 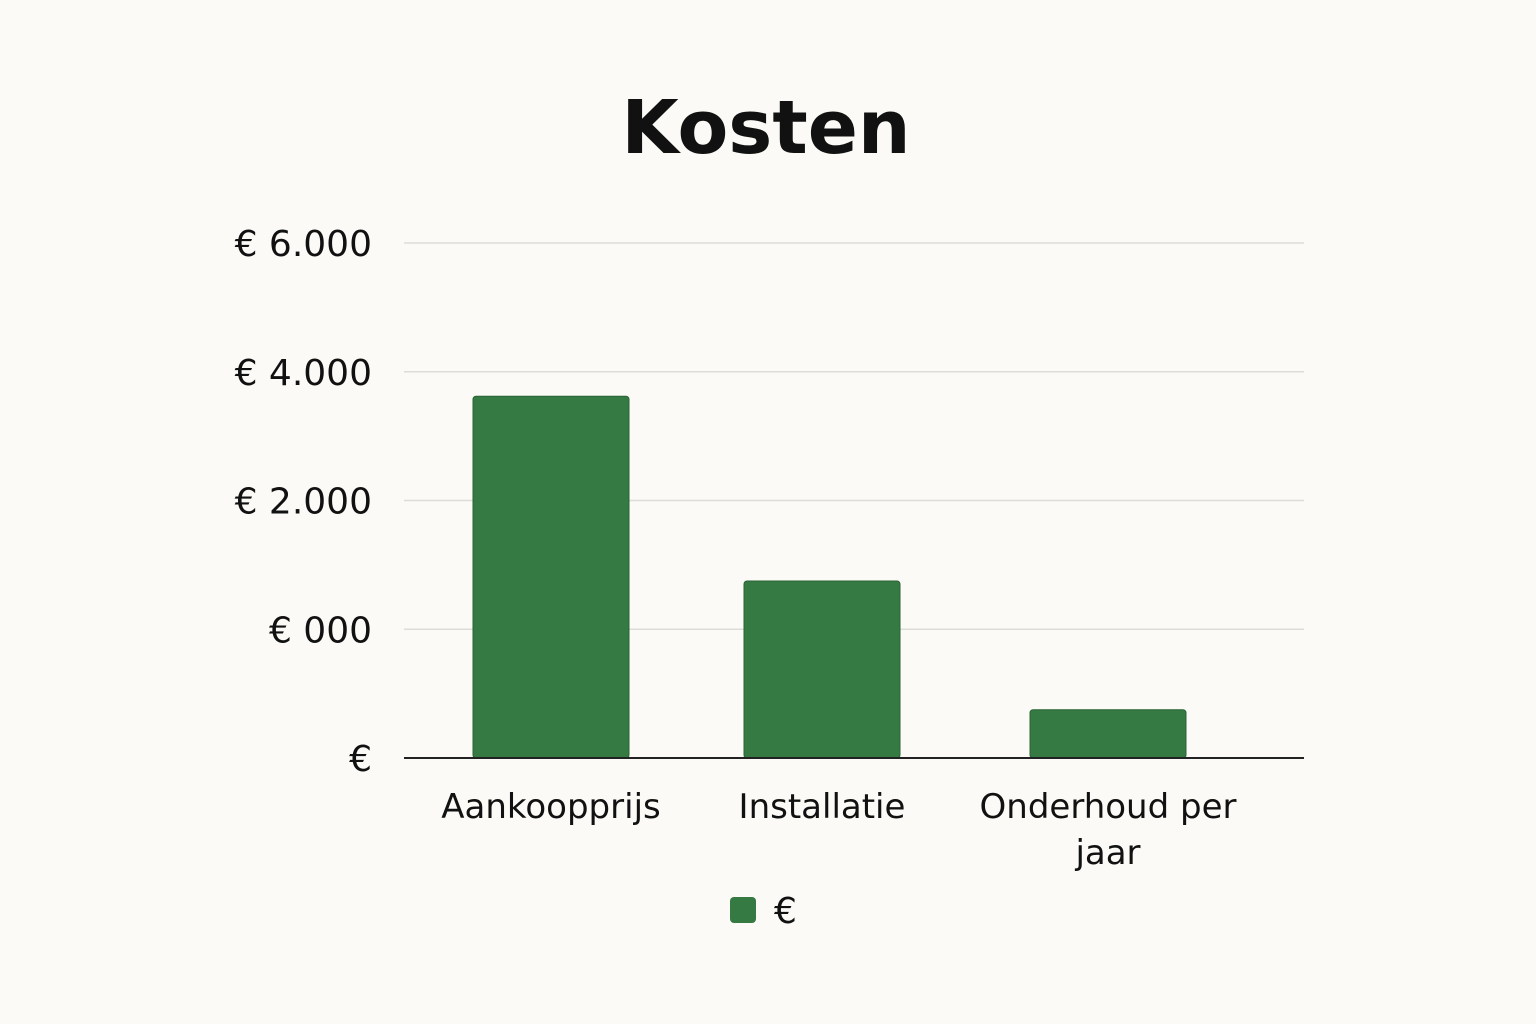 I want to click on x-axis-labels: Aankoopprijs Installatie Onderhoud per jaar, so click(x=838, y=830).